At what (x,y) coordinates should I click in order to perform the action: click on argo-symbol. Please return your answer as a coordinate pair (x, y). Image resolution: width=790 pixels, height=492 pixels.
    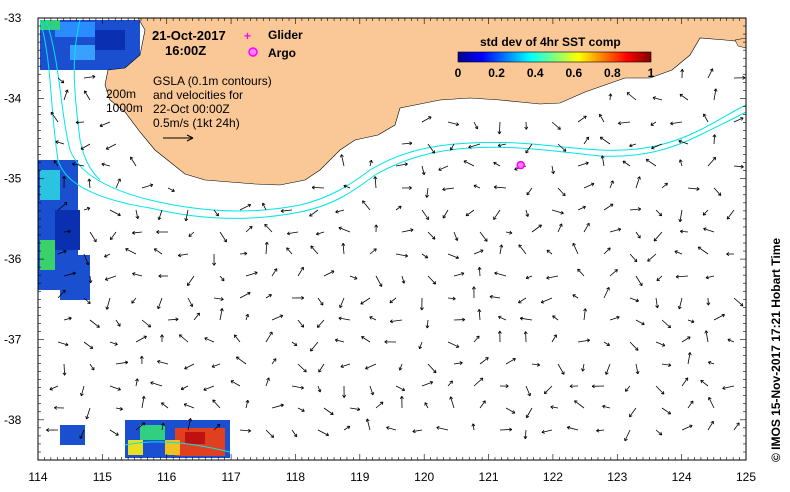
    Looking at the image, I should click on (253, 52).